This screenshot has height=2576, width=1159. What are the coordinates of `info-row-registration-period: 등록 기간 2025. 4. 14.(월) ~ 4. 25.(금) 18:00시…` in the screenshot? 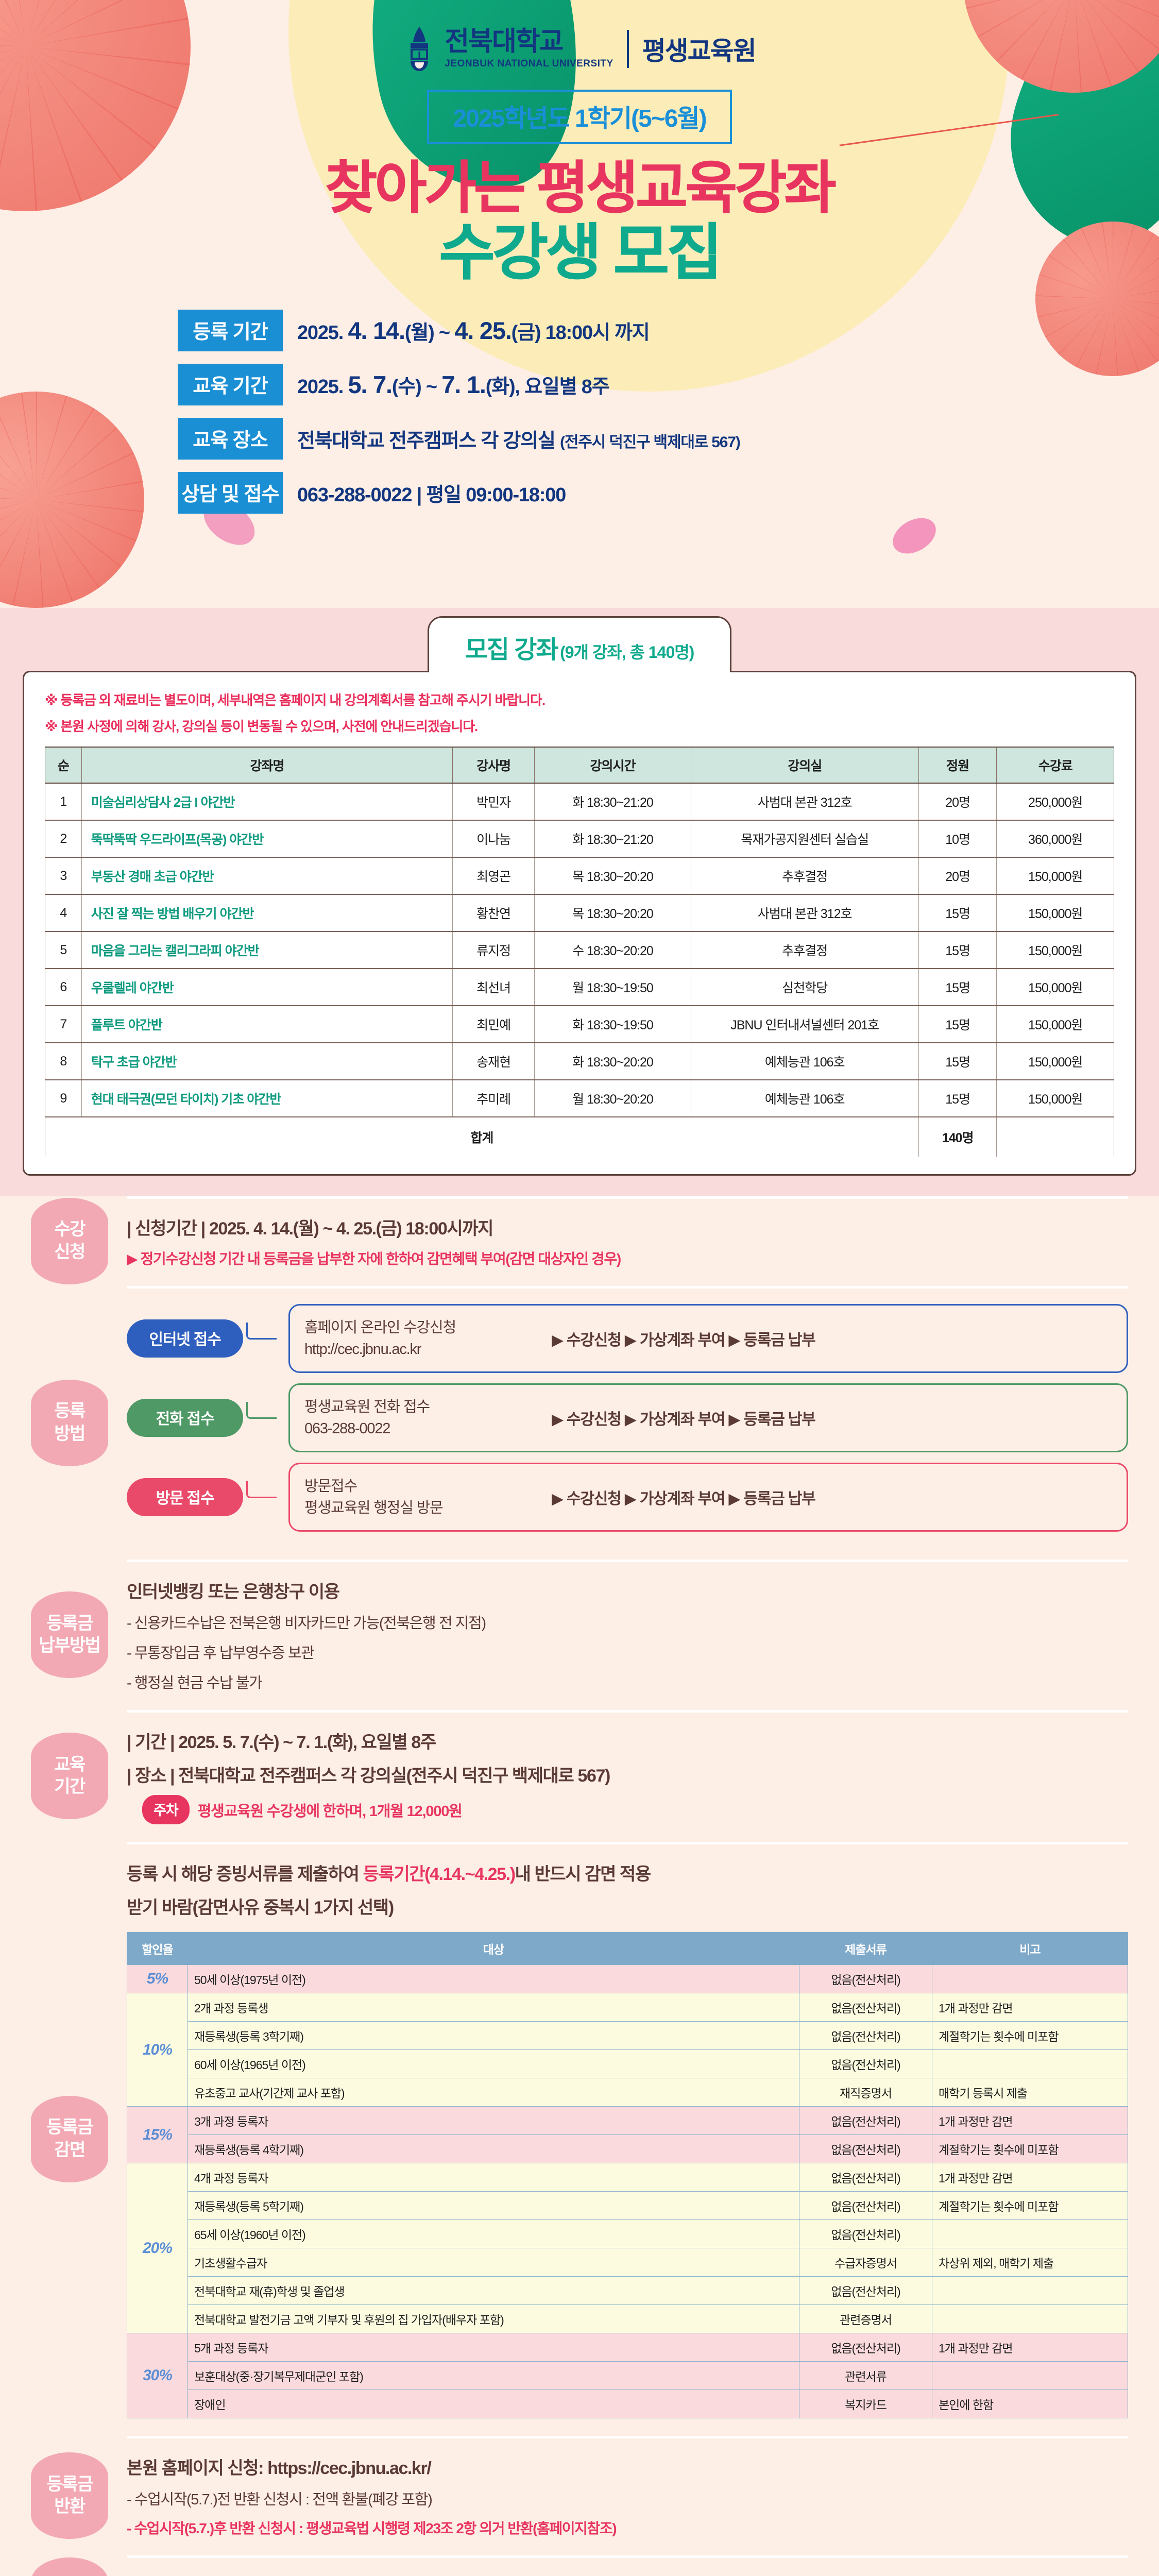 It's located at (579, 330).